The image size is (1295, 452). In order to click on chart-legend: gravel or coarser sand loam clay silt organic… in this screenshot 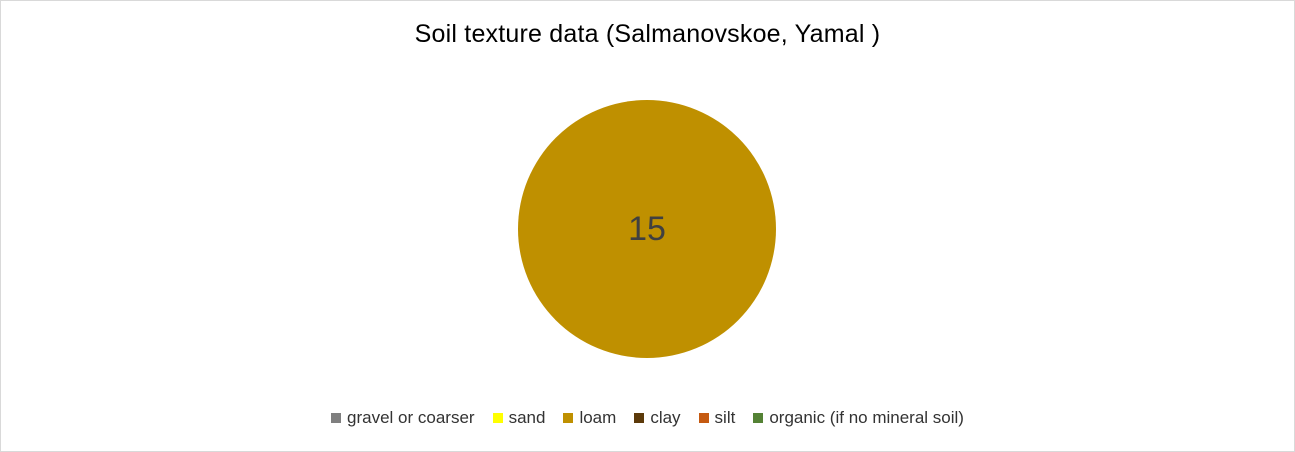, I will do `click(647, 418)`.